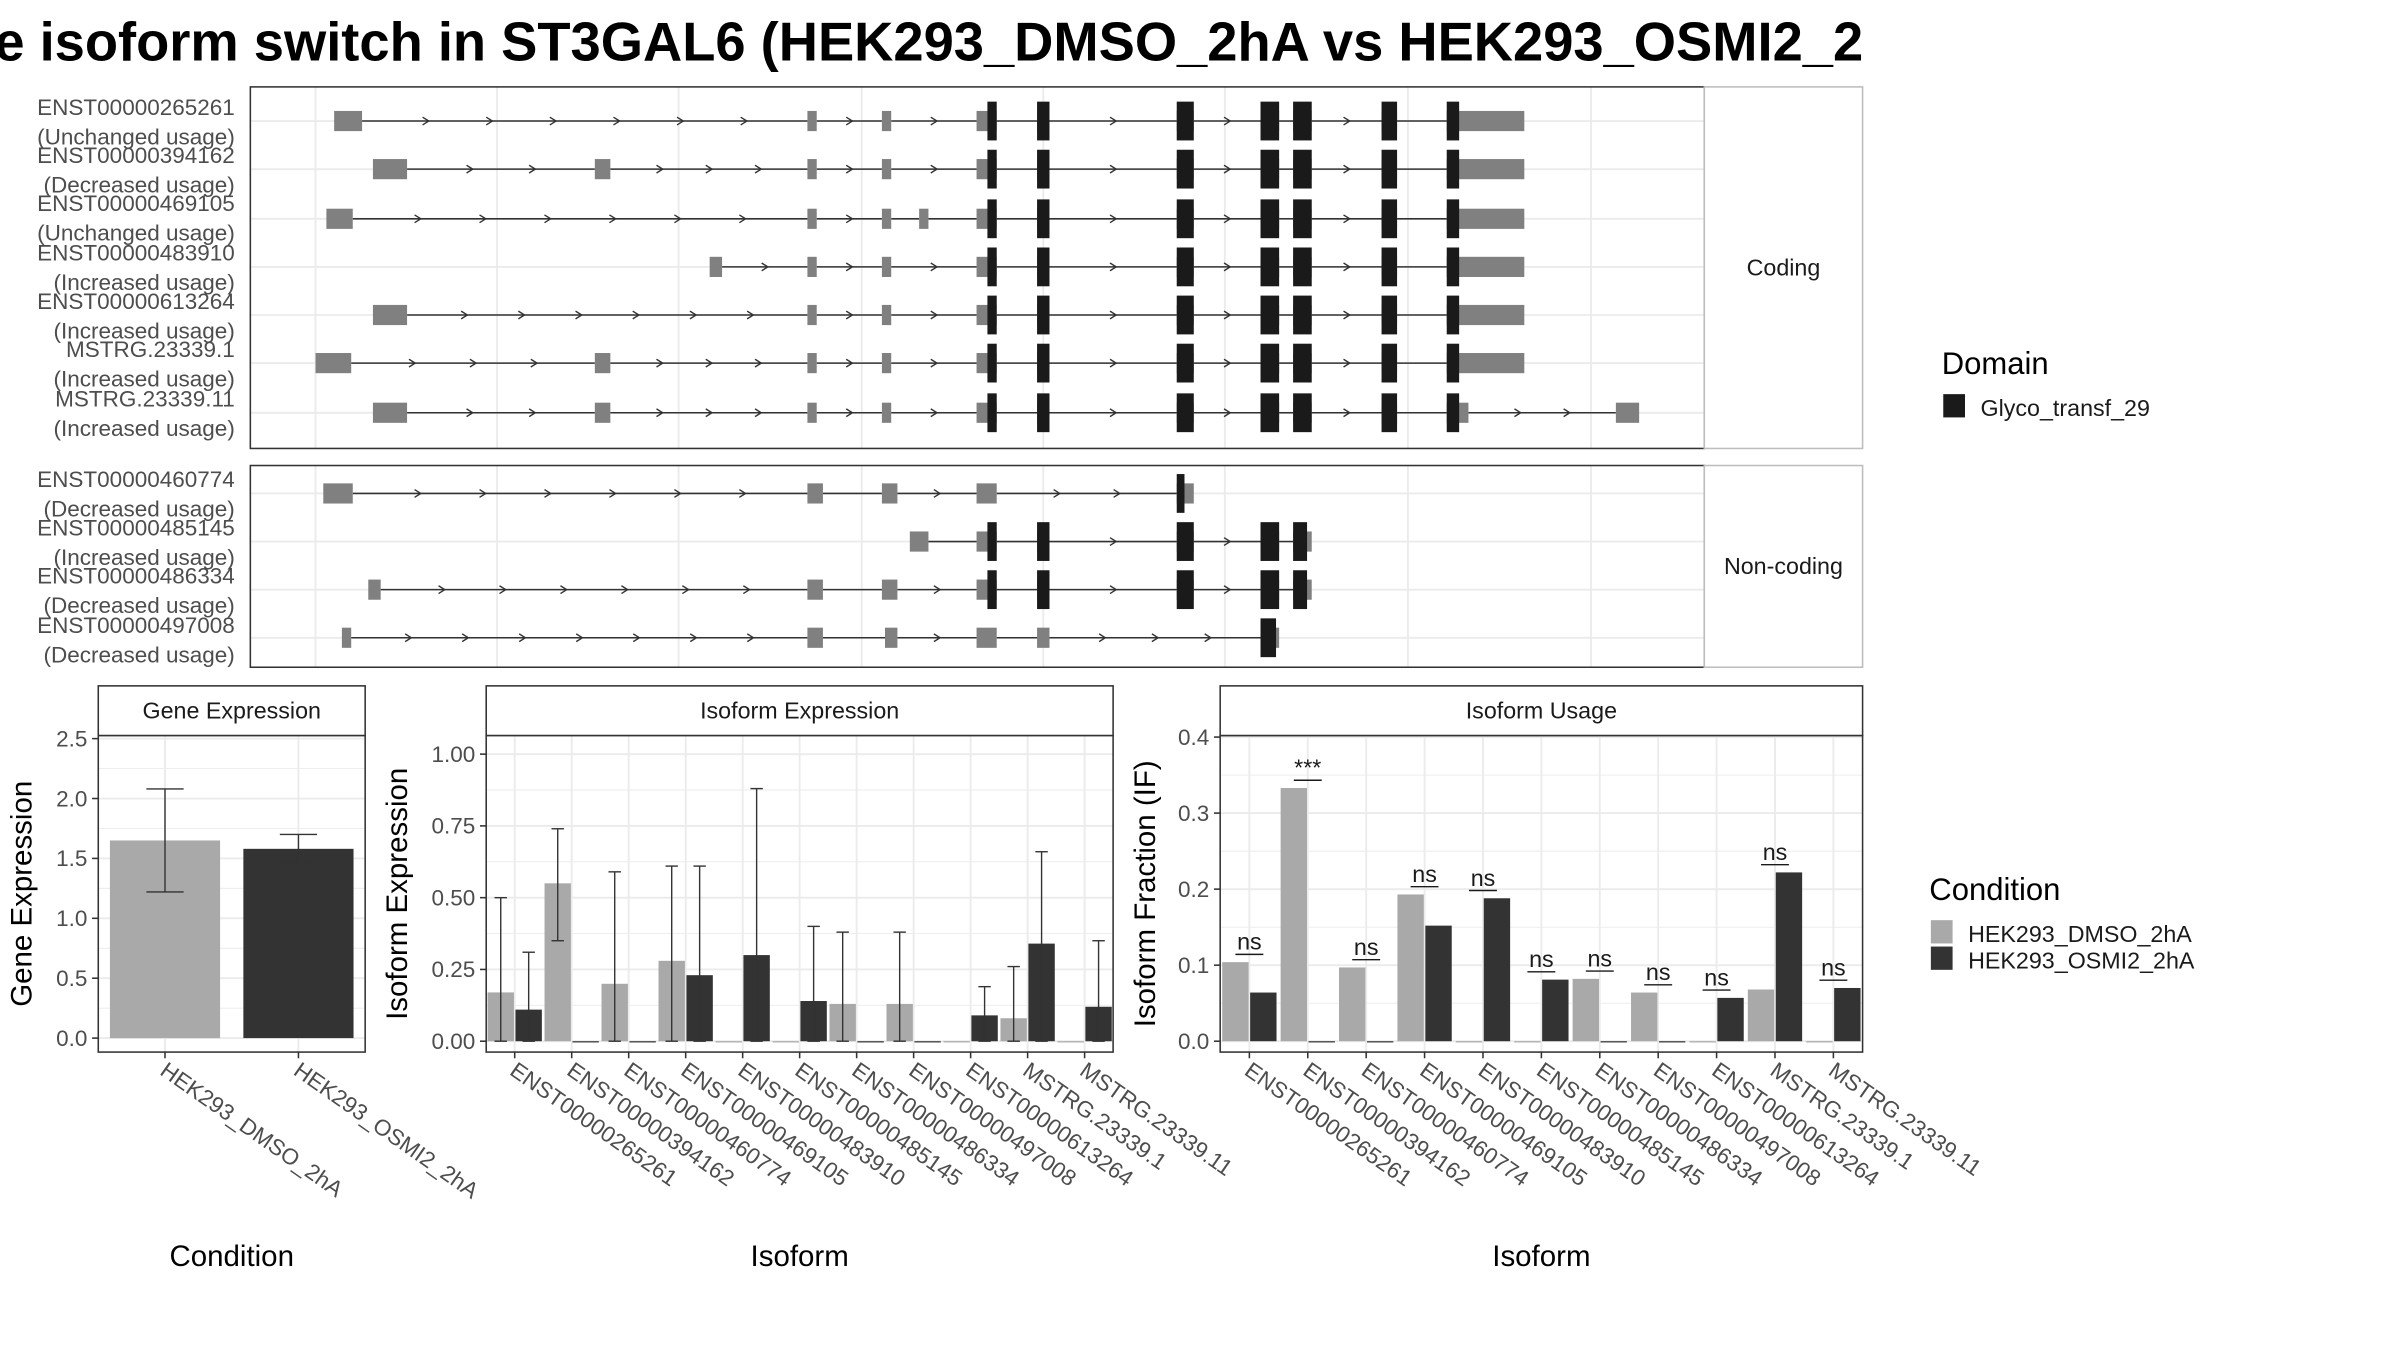 This screenshot has height=1350, width=2400. I want to click on y-tick-label: 2.5, so click(71, 738).